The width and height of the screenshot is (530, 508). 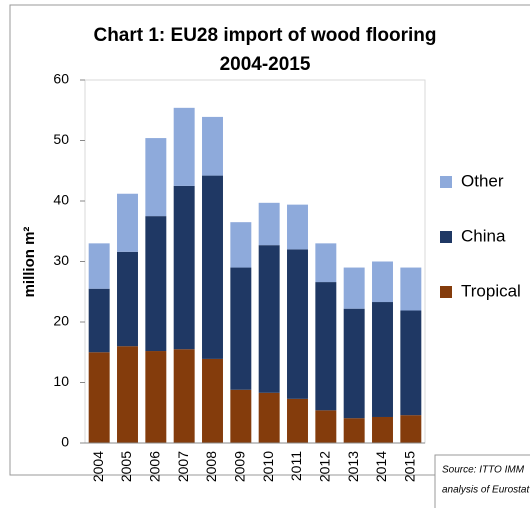 What do you see at coordinates (98, 466) in the screenshot?
I see `x-tick-label: 2004` at bounding box center [98, 466].